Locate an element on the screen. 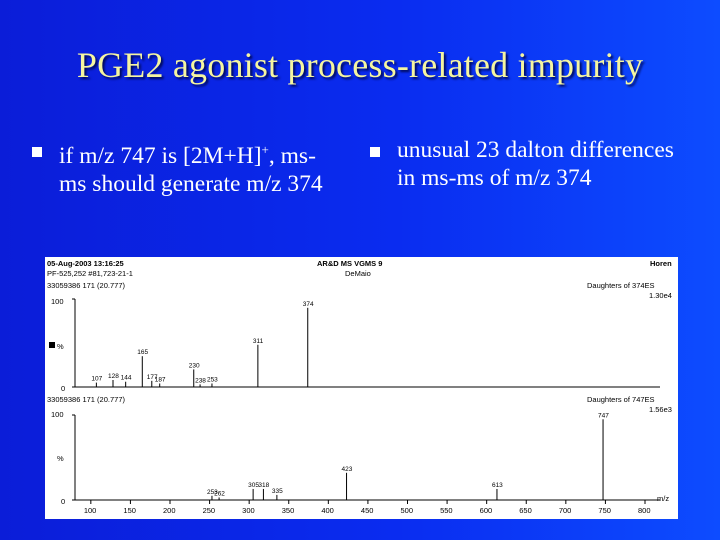  x-tick-label: 750 is located at coordinates (604, 510).